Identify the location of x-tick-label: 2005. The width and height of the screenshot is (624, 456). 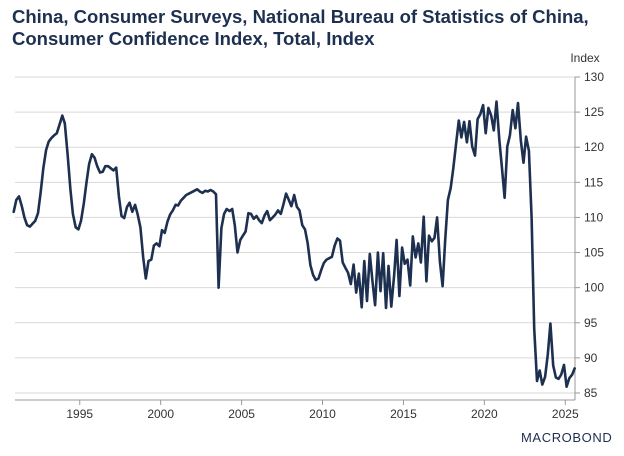
(241, 414).